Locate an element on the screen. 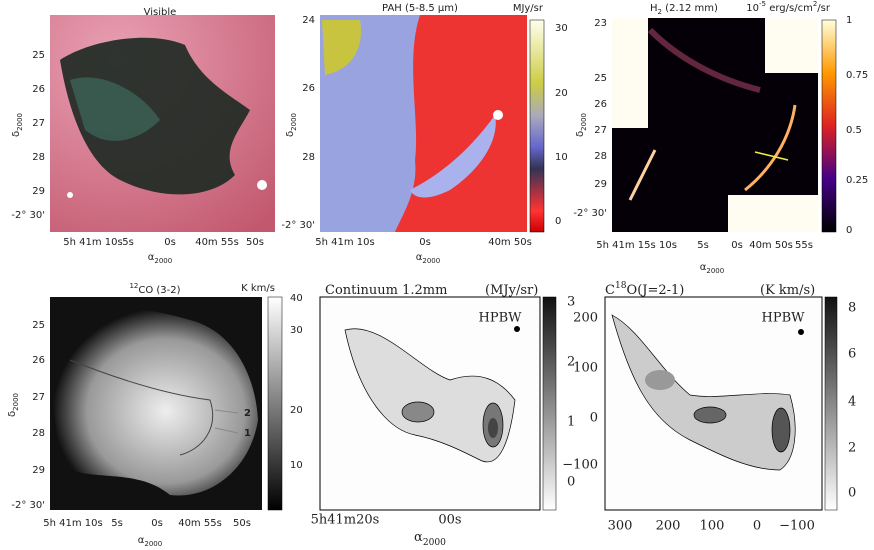 The height and width of the screenshot is (550, 874). title-part: CO (3-2) is located at coordinates (159, 290).